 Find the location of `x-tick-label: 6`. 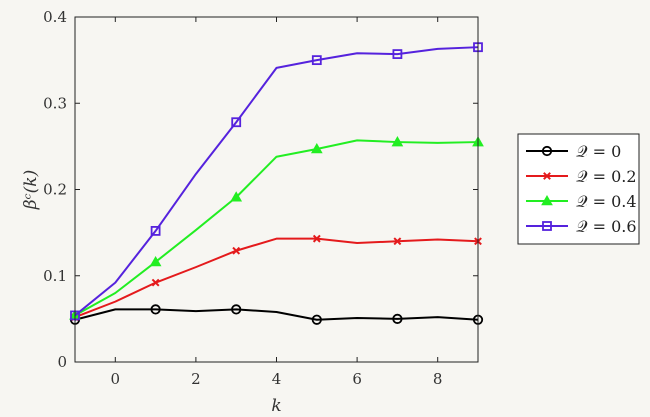

x-tick-label: 6 is located at coordinates (357, 379).